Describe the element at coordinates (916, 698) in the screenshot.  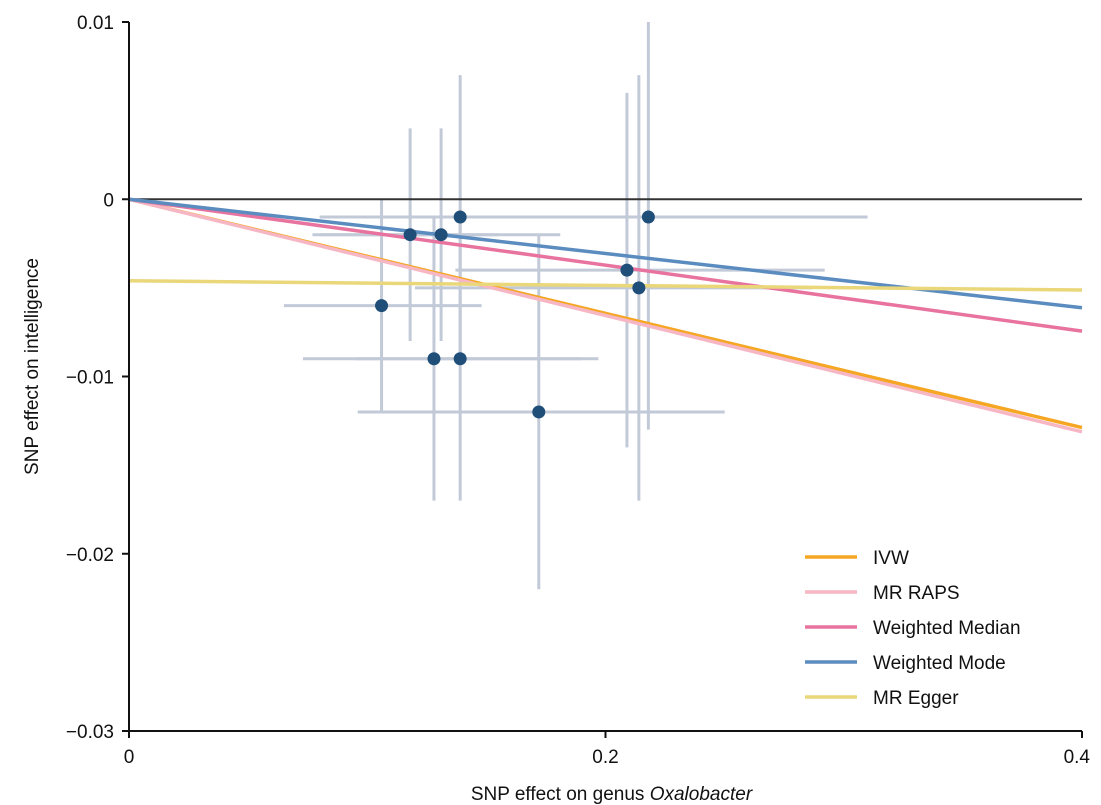
I see `legend-label: MR Egger` at that location.